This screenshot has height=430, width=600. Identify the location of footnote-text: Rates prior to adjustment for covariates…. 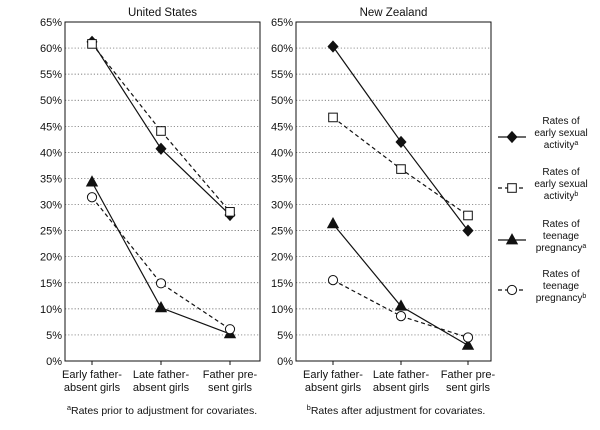
(164, 411).